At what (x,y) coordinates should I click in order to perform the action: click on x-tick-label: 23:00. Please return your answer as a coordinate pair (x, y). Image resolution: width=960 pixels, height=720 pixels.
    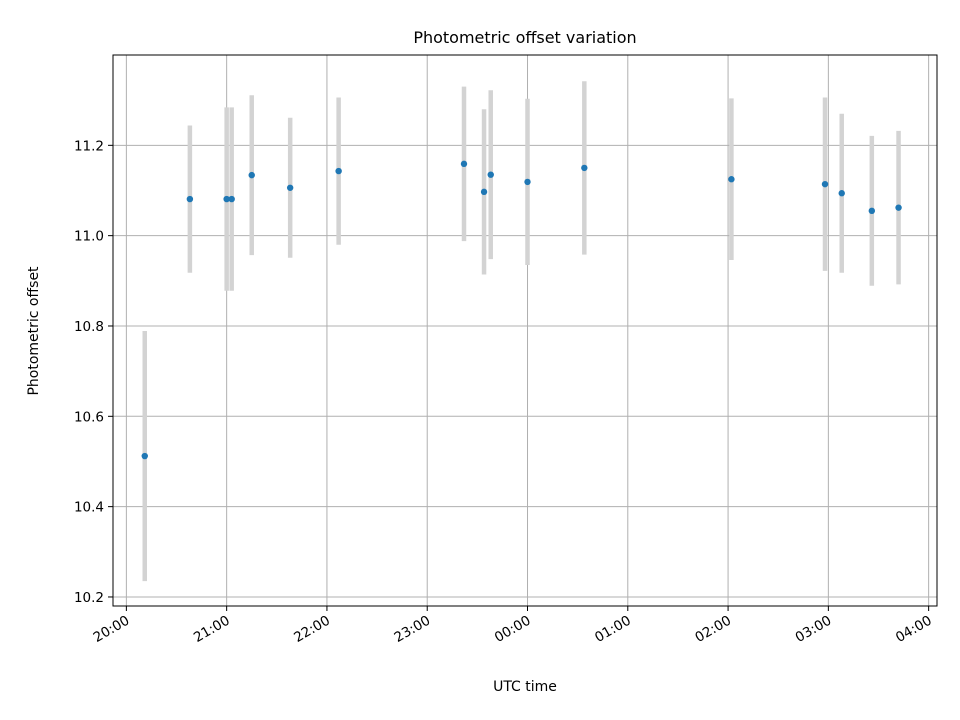
    Looking at the image, I should click on (413, 629).